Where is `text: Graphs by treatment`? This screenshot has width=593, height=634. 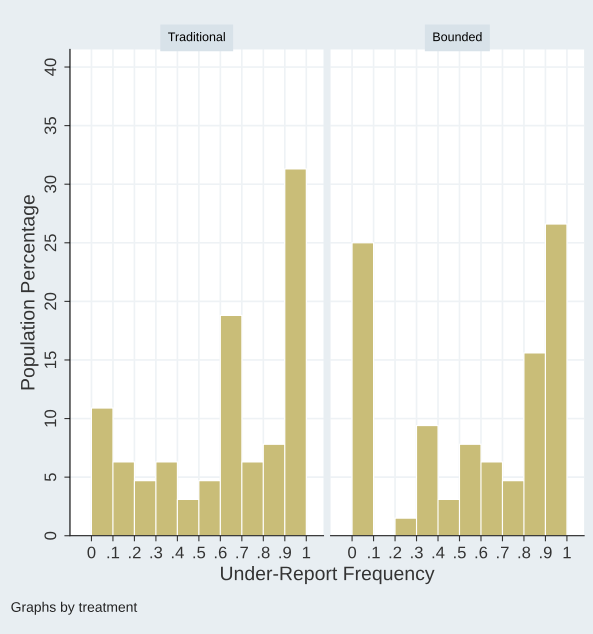 text: Graphs by treatment is located at coordinates (74, 608).